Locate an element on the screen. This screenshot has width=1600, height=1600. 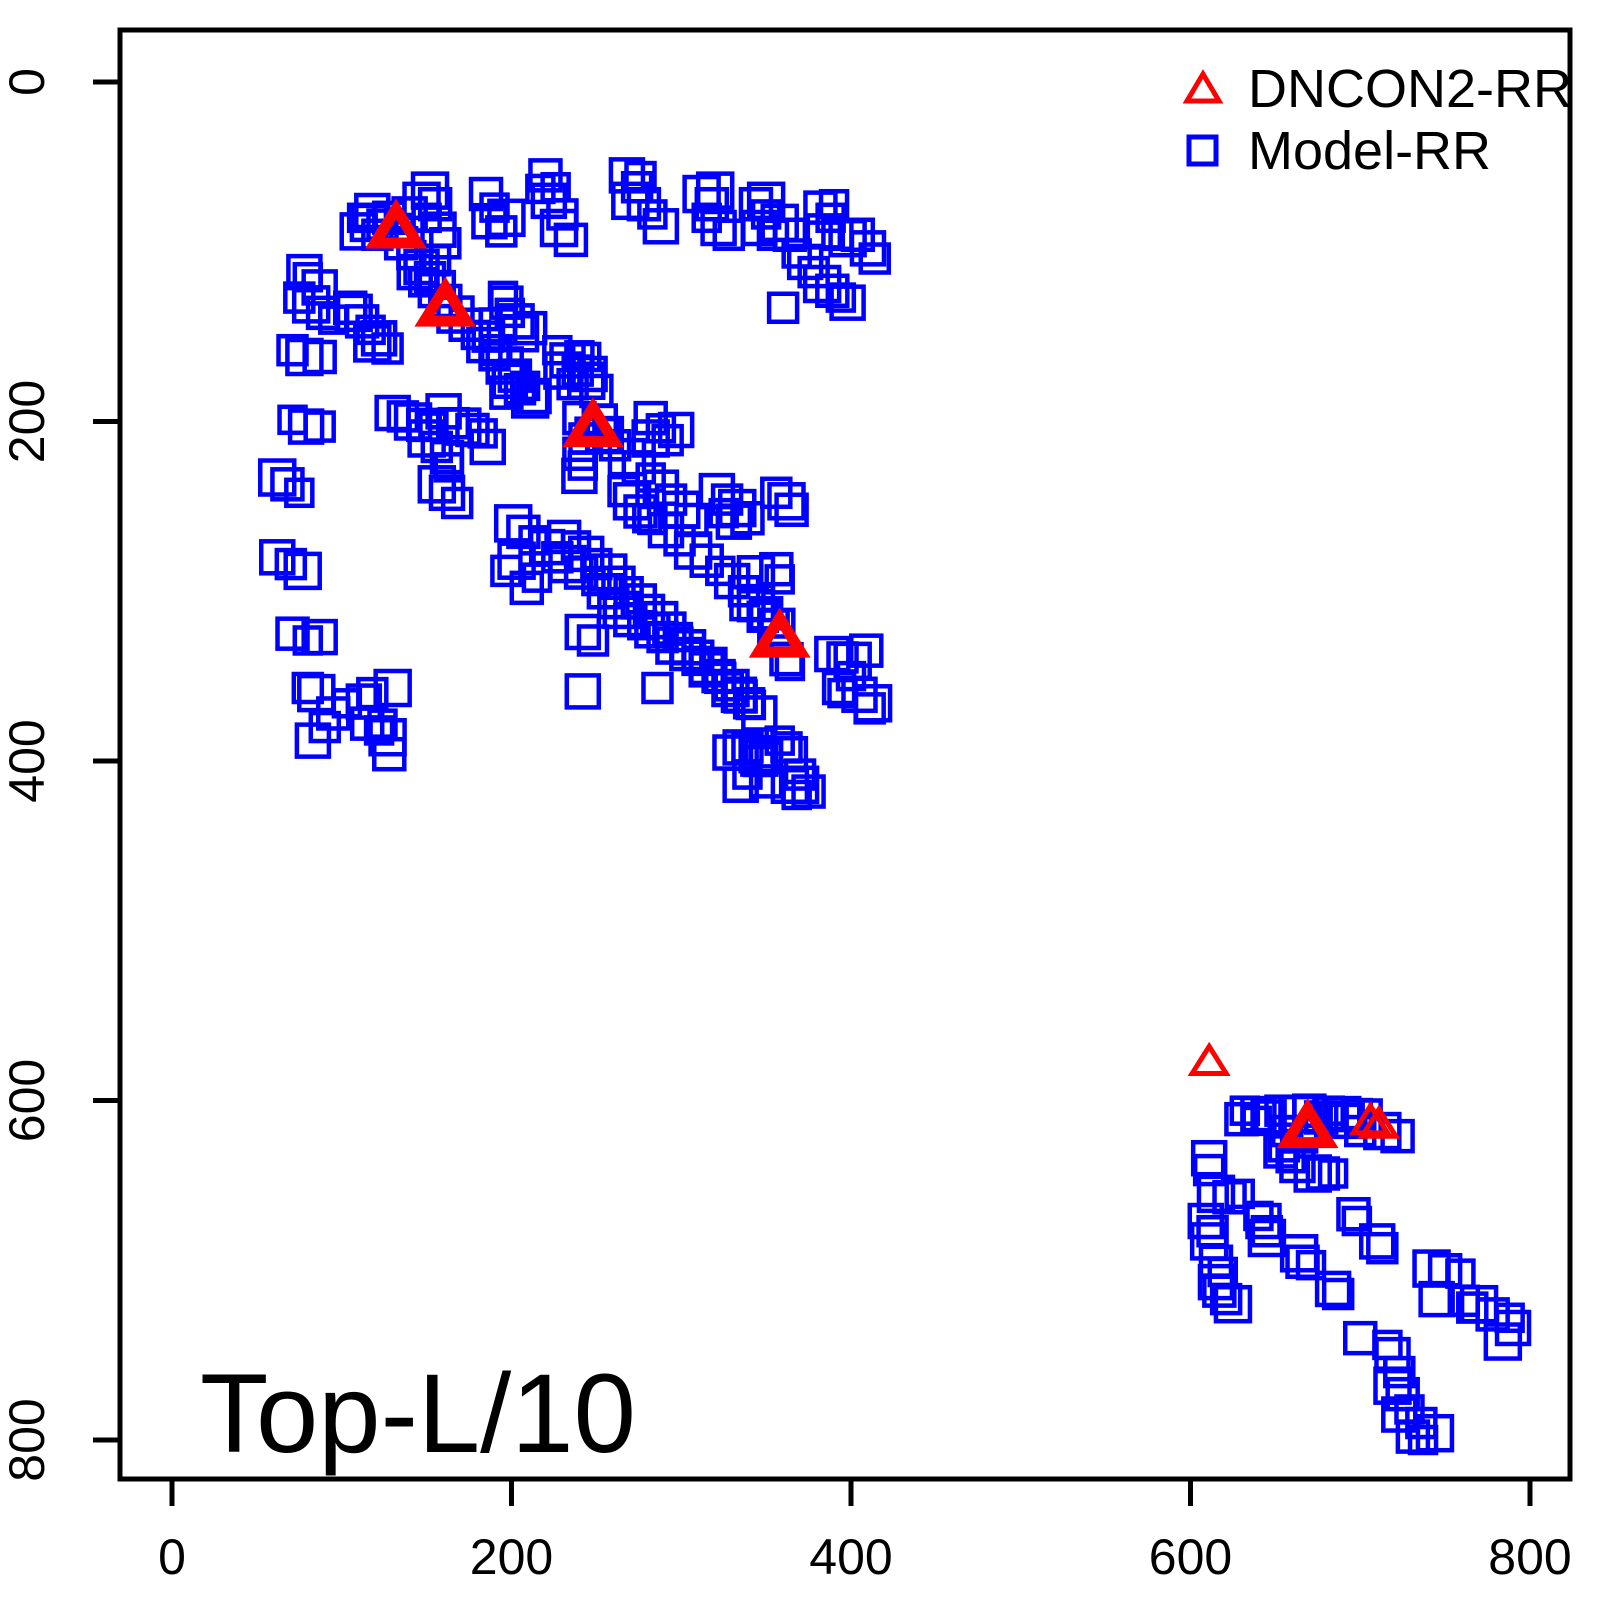
legend-square-icon is located at coordinates (1202, 150).